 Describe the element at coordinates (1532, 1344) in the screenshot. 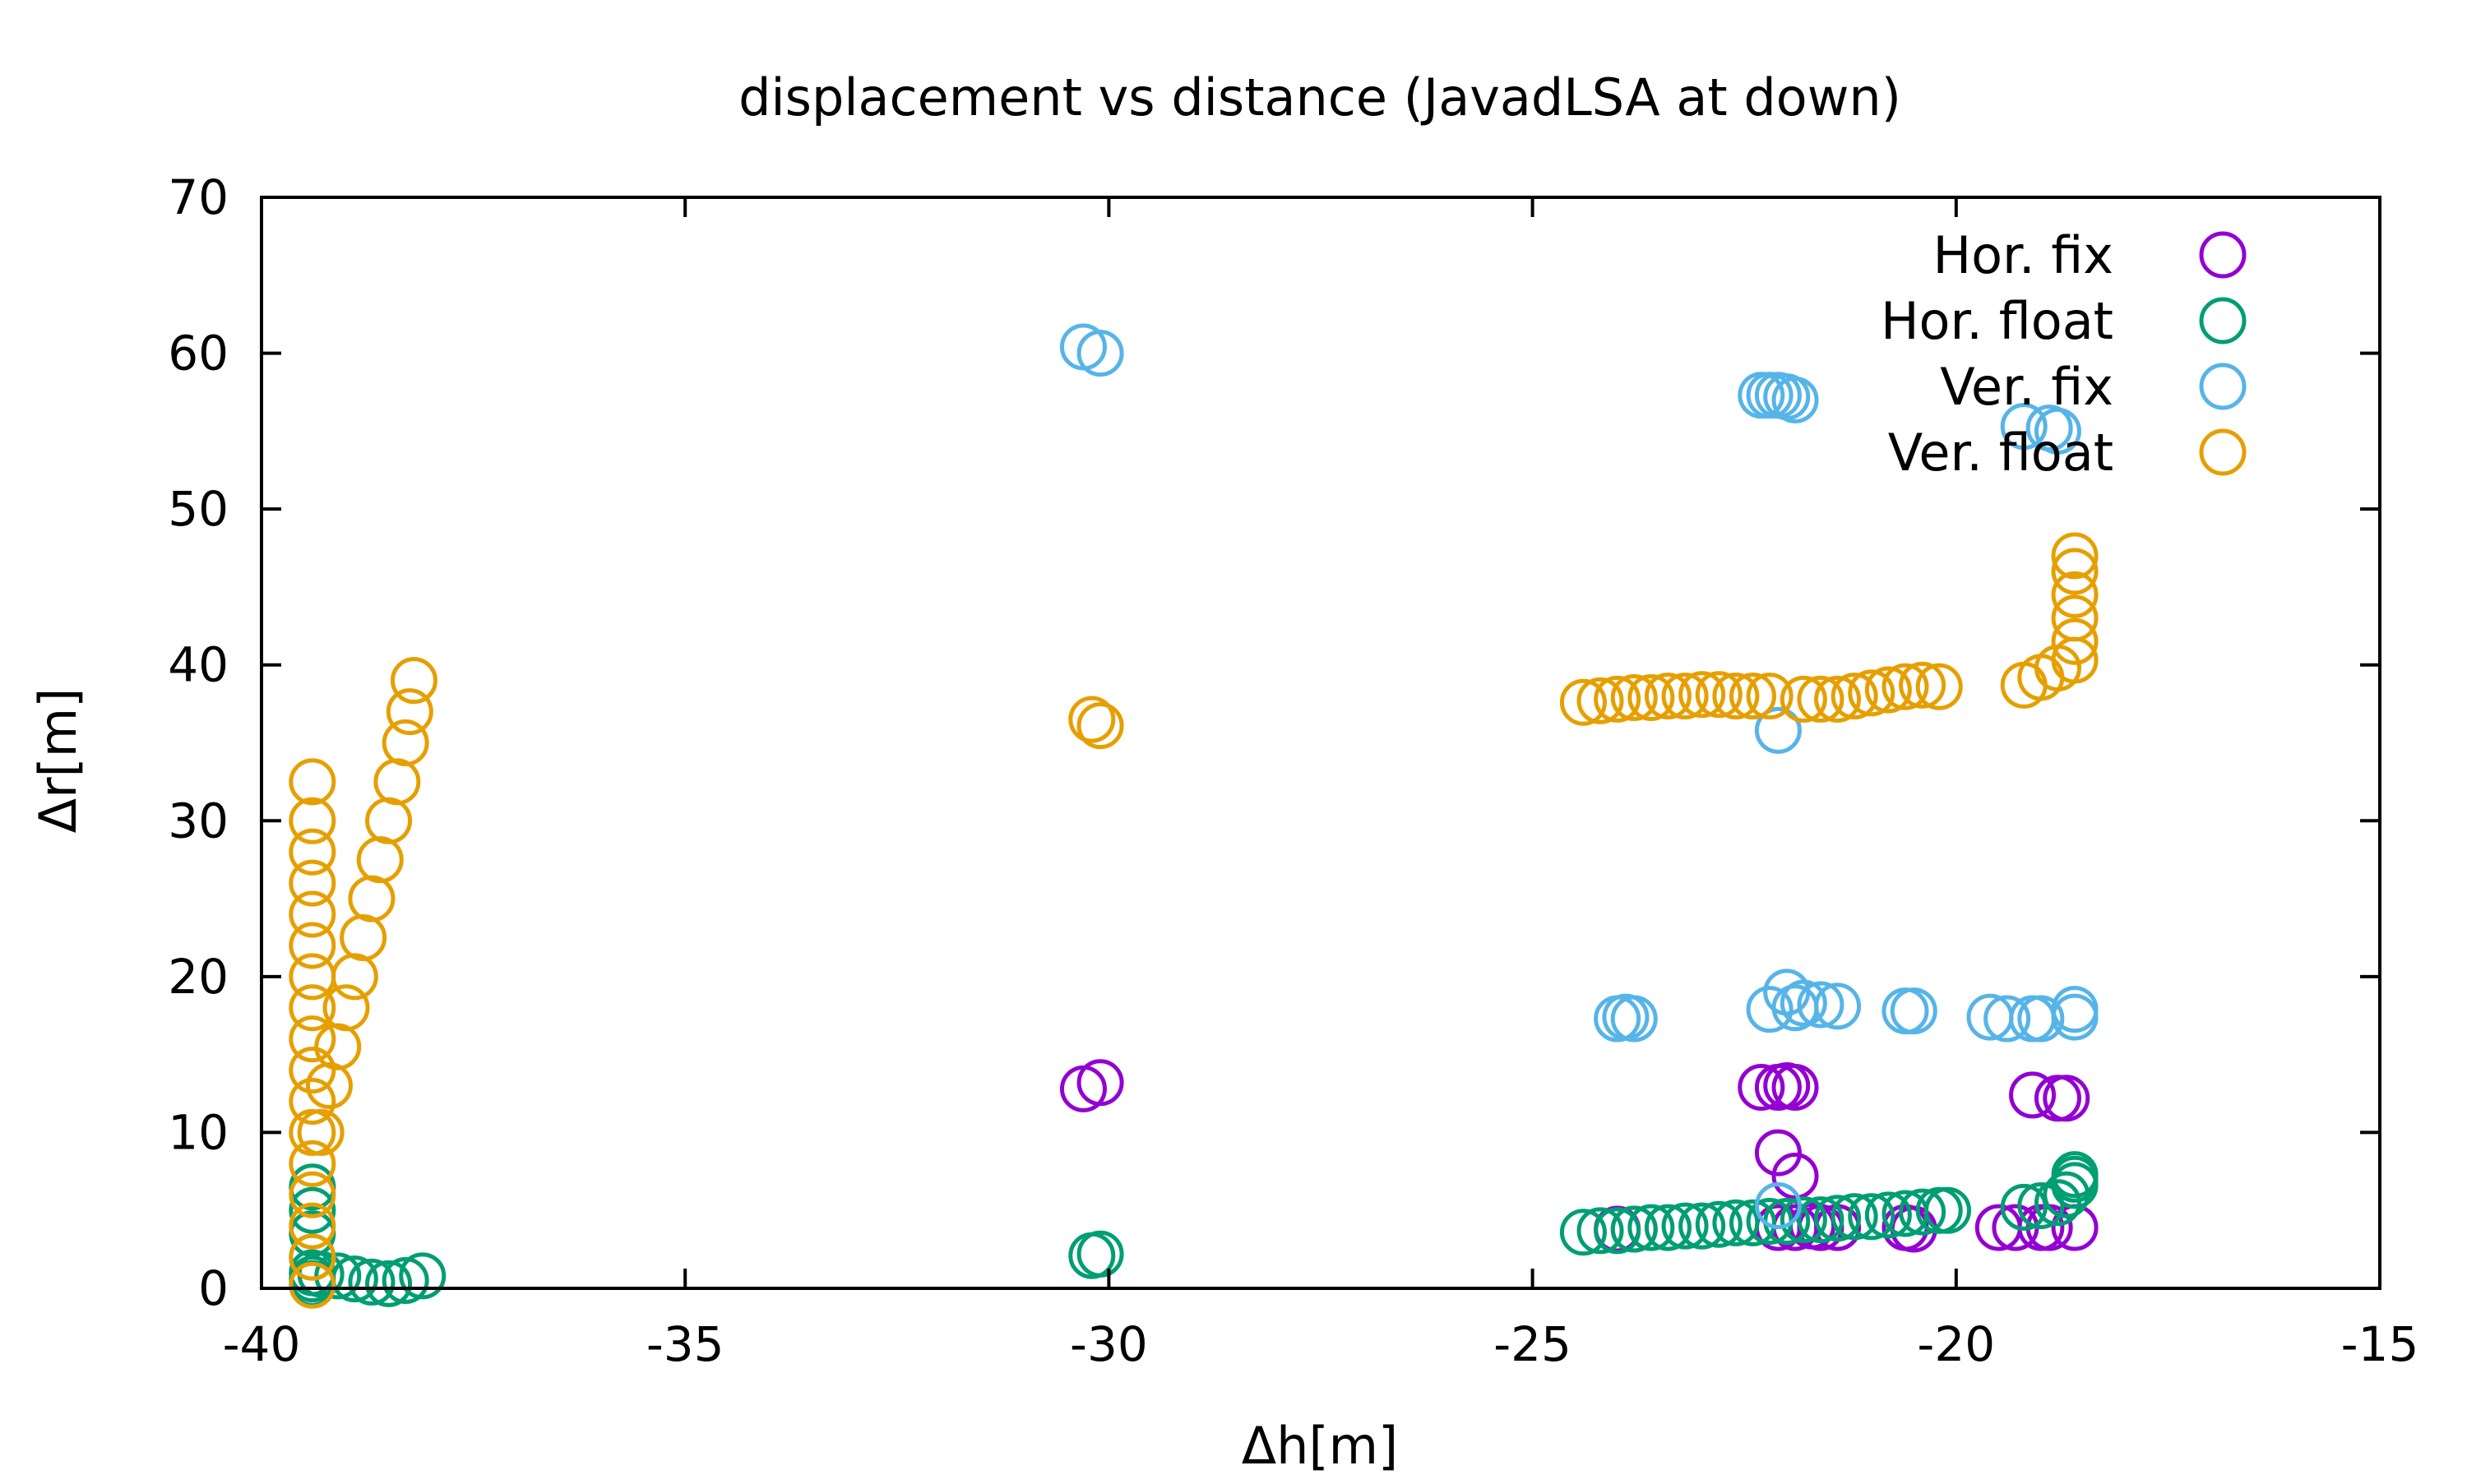

I see `x-tick-label: -25` at that location.